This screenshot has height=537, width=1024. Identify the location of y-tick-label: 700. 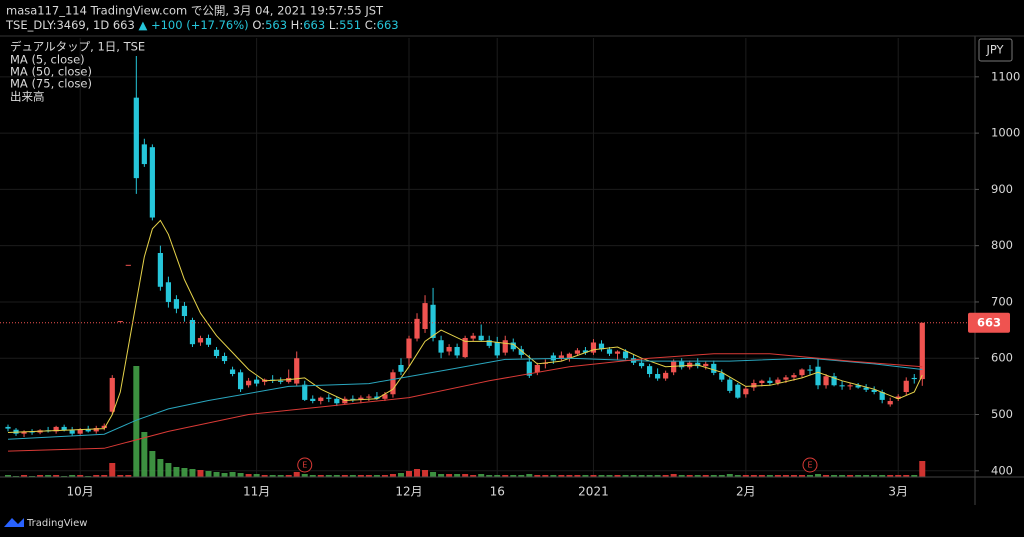
(1002, 301).